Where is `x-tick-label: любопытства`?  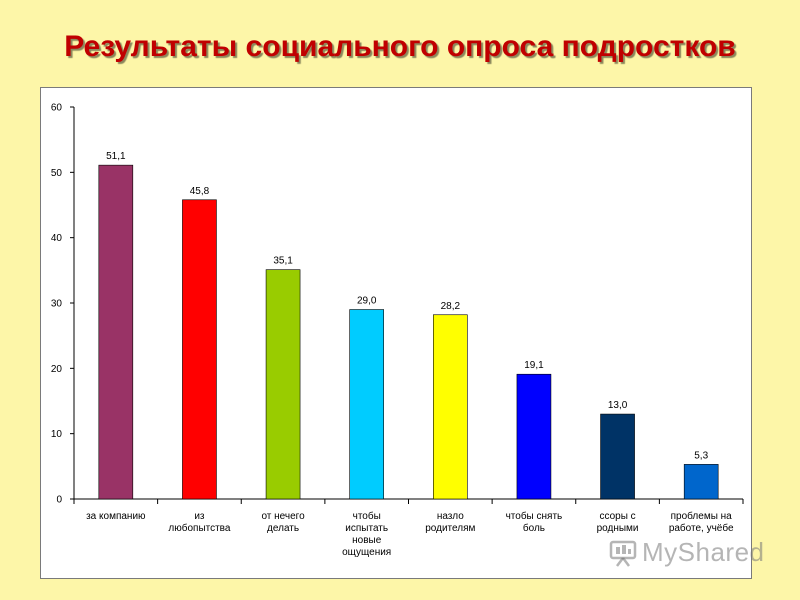
x-tick-label: любопытства is located at coordinates (199, 528).